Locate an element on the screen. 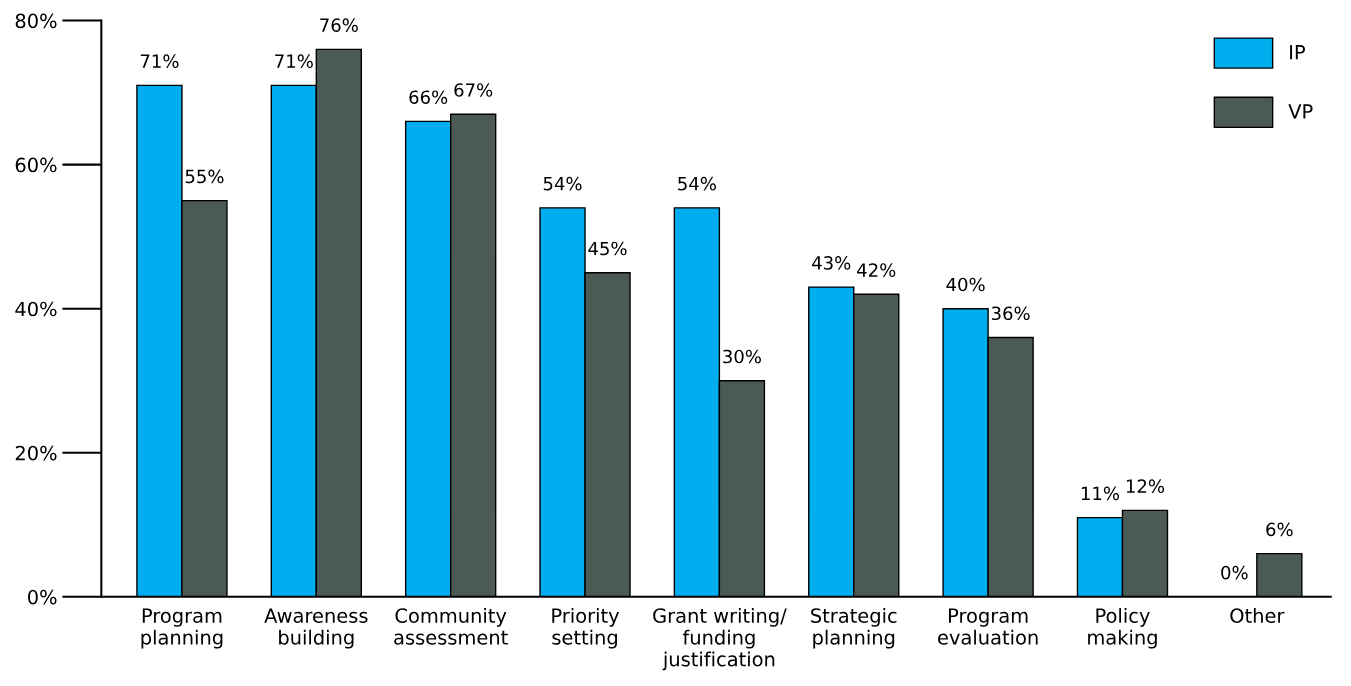 This screenshot has width=1351, height=686. legend-label: IP is located at coordinates (1298, 52).